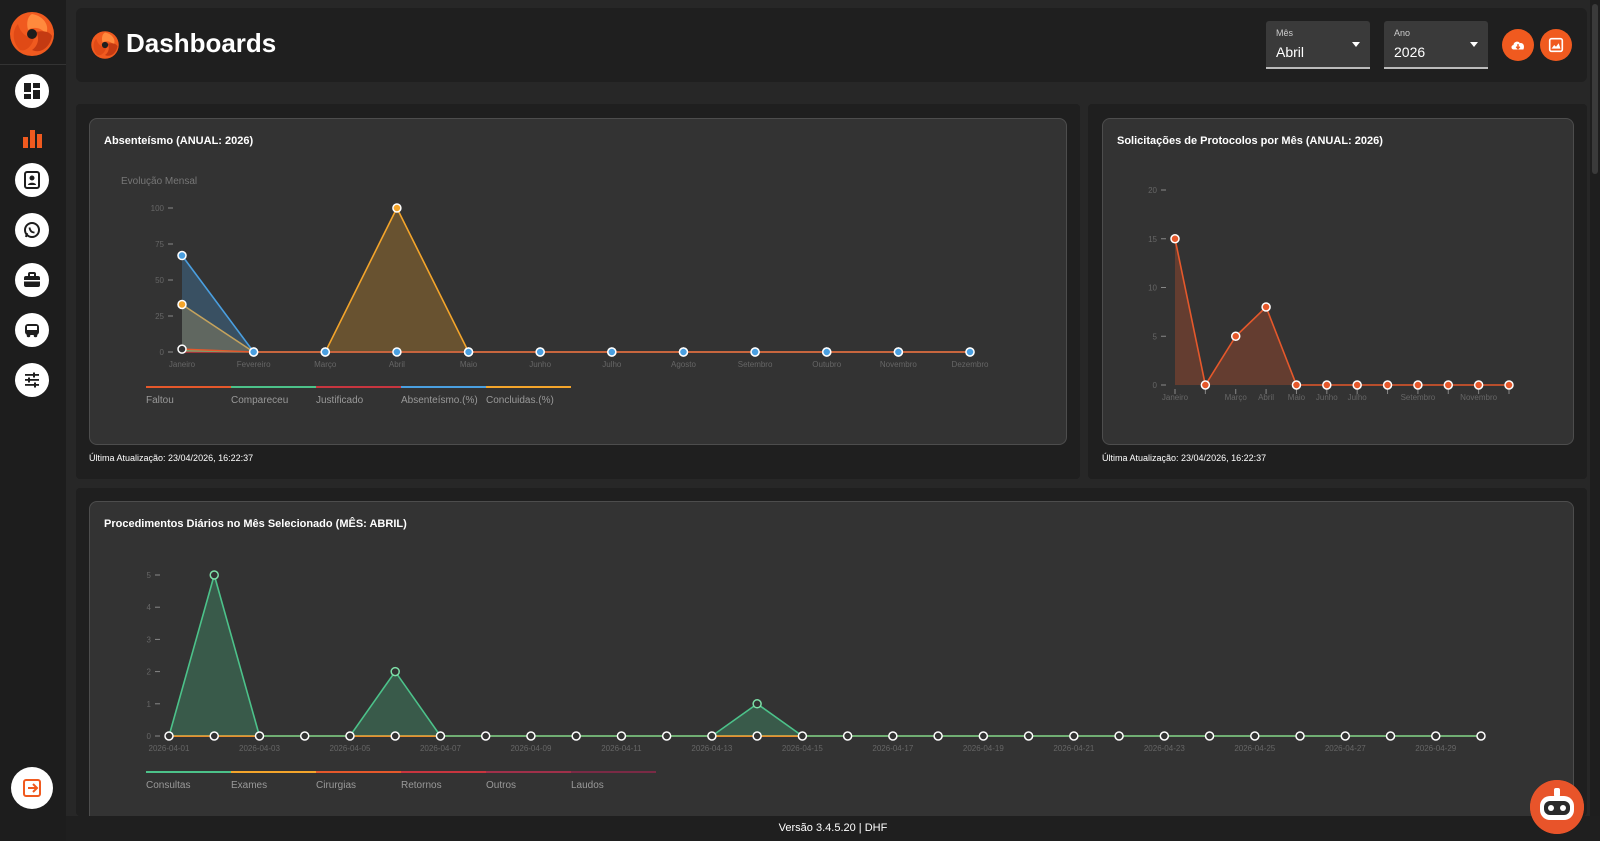 The width and height of the screenshot is (1600, 841). I want to click on whatsapp-icon, so click(32, 230).